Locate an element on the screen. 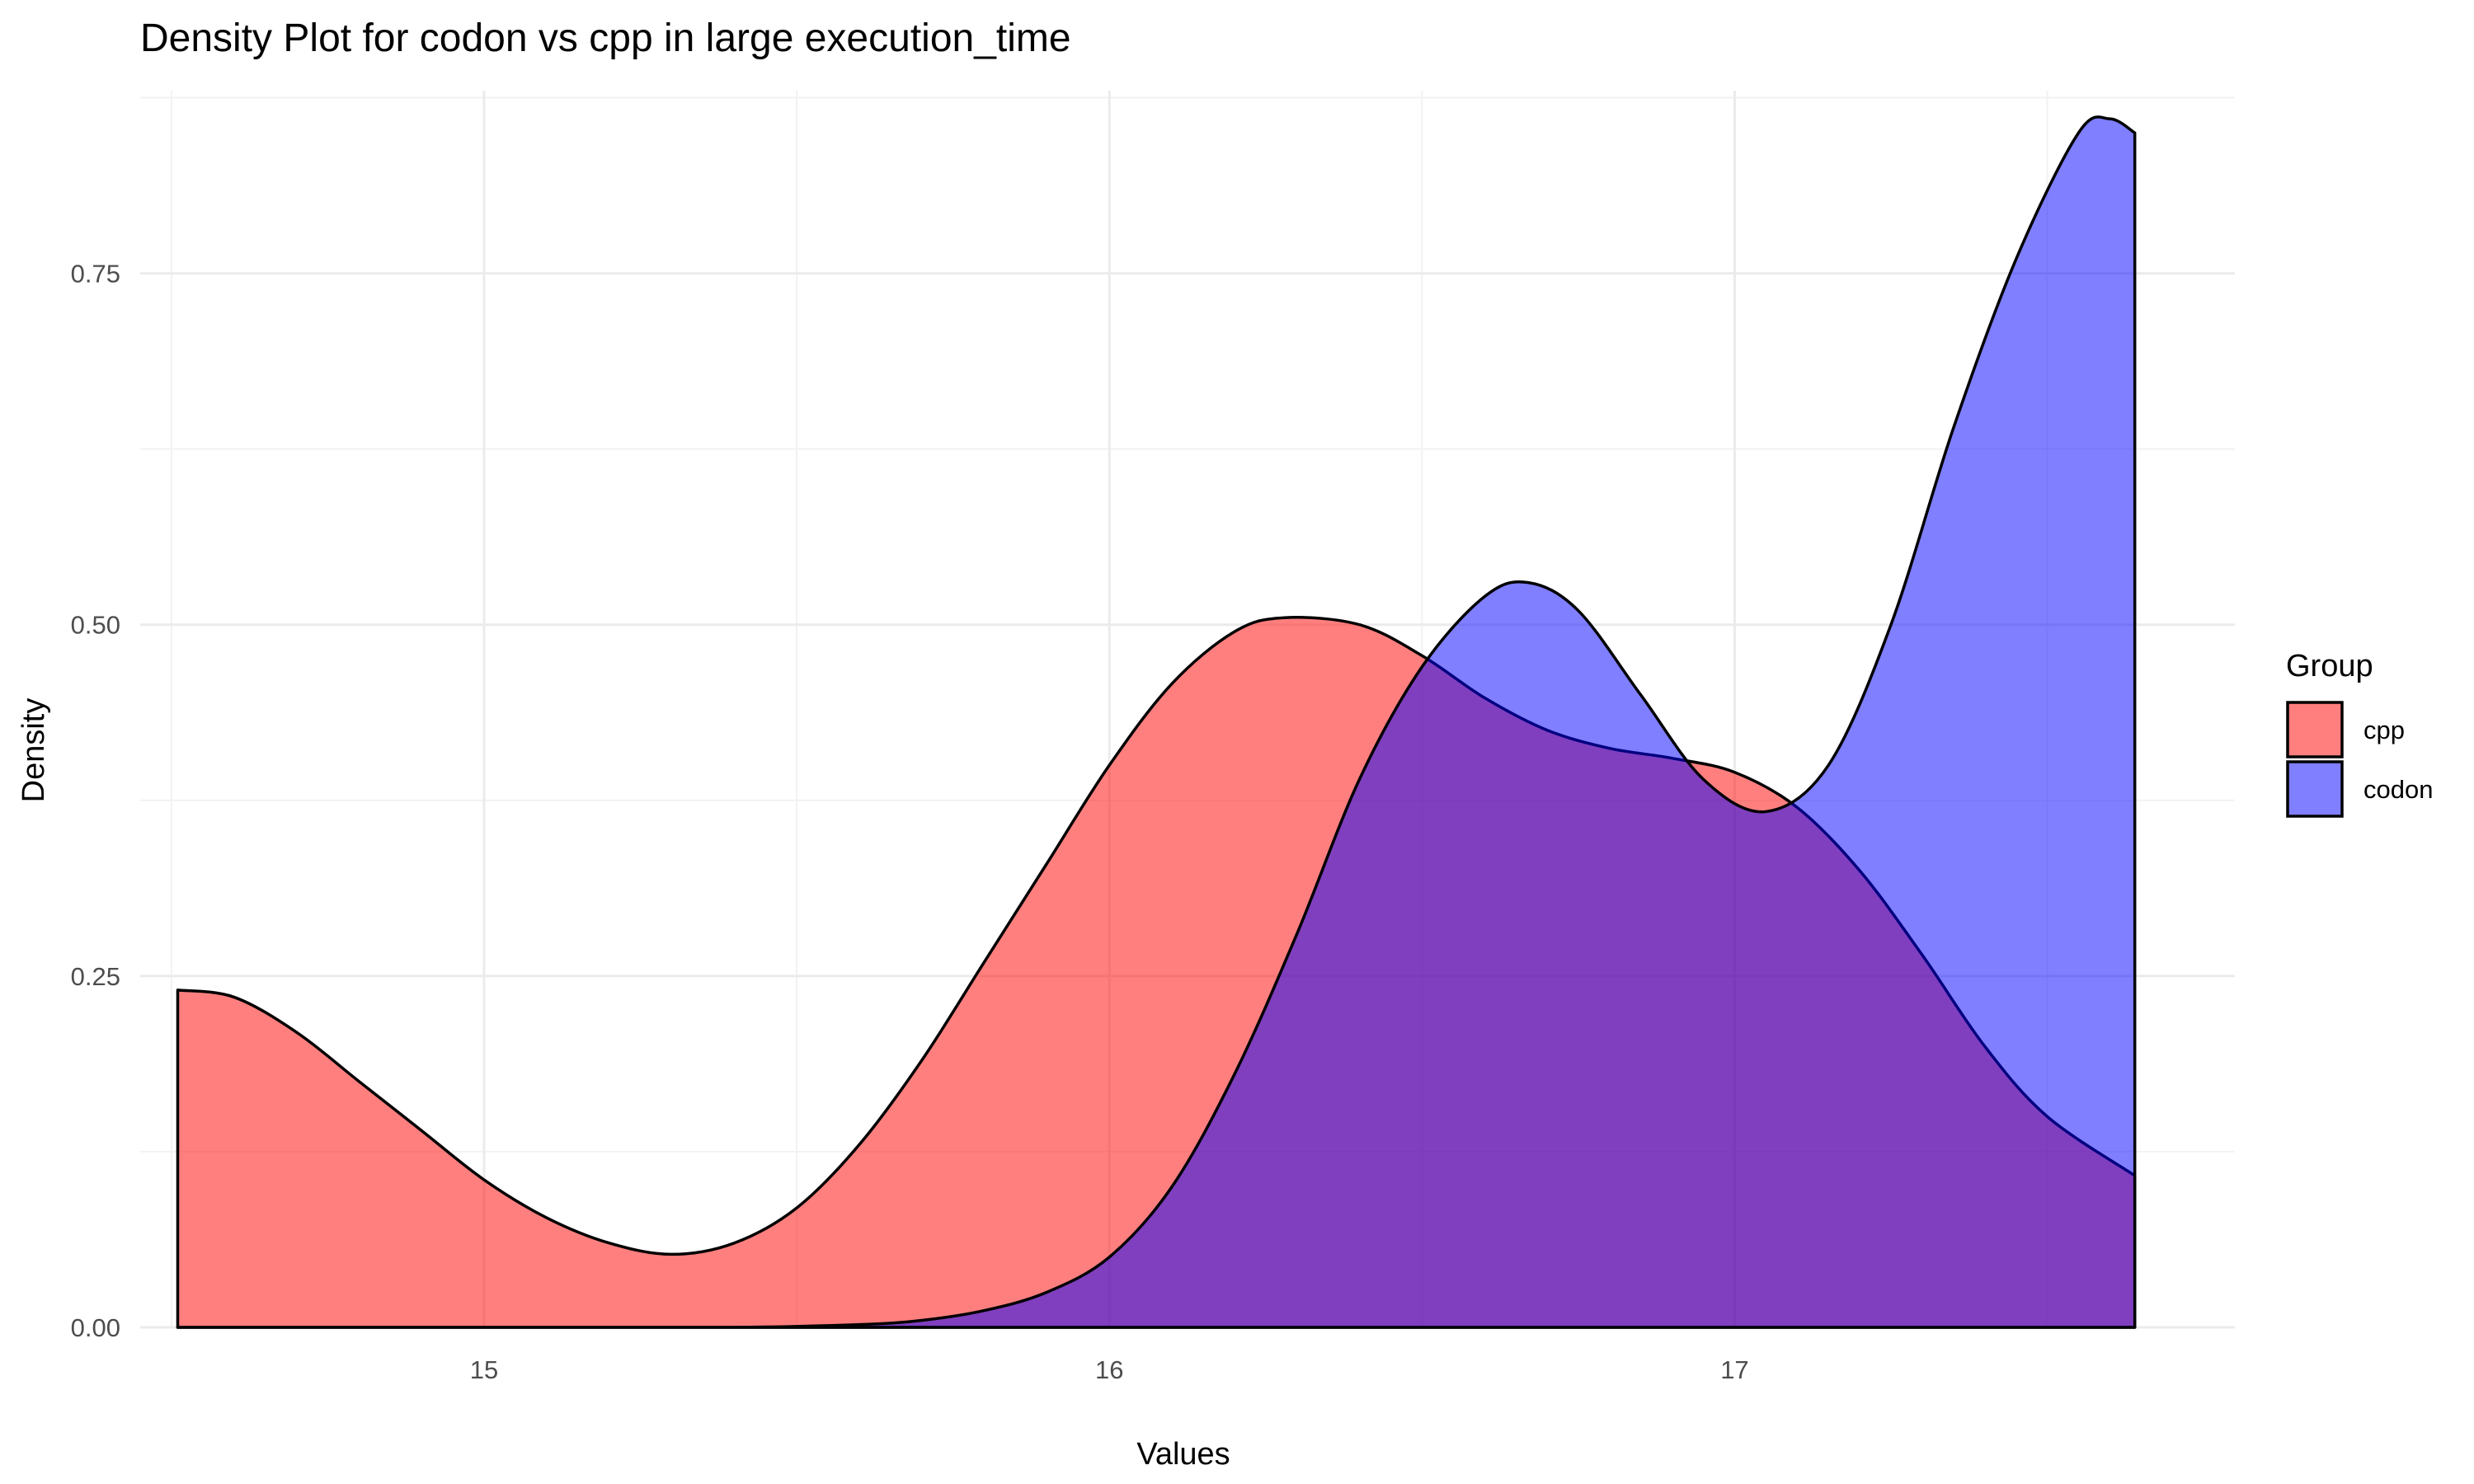 The width and height of the screenshot is (2474, 1484). x-axis-title: Values is located at coordinates (1183, 1454).